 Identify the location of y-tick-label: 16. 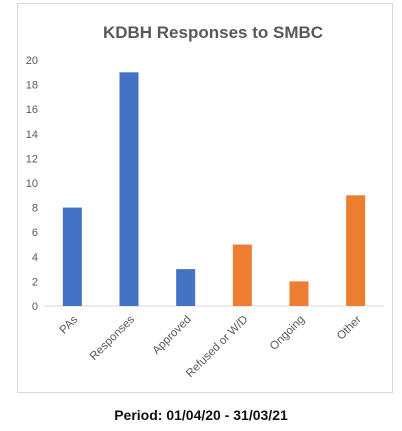
(32, 110).